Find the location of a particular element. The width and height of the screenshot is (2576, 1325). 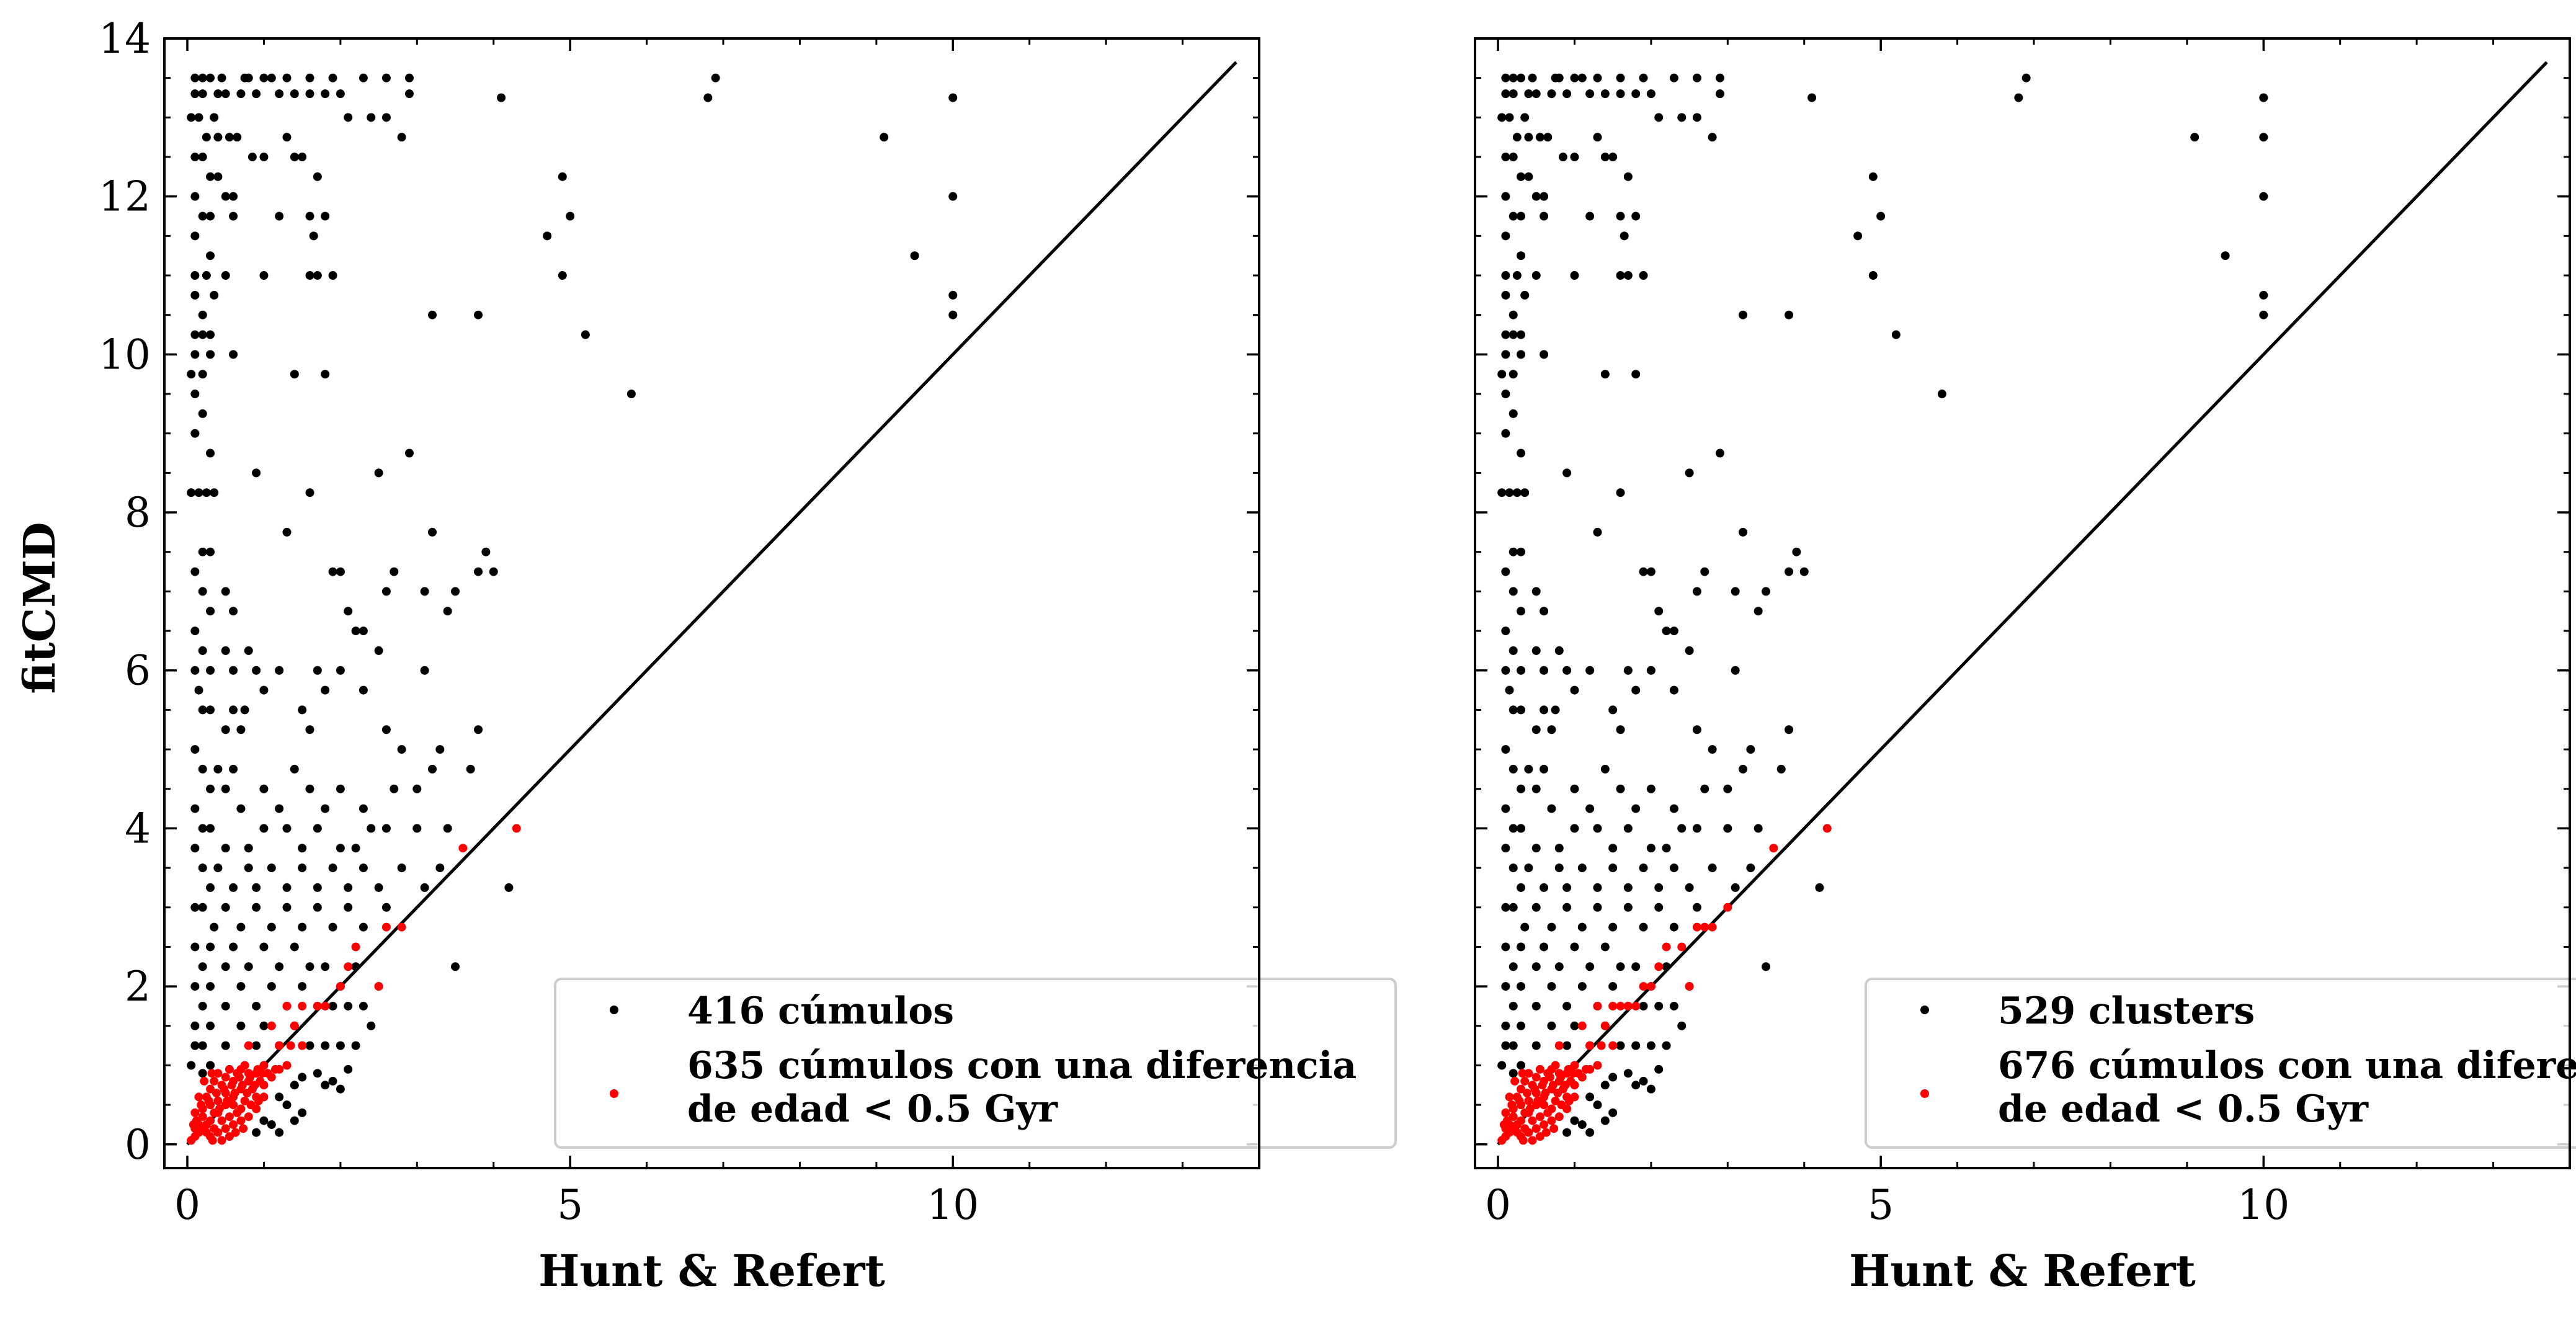

y-tick-label: 8 is located at coordinates (138, 513).